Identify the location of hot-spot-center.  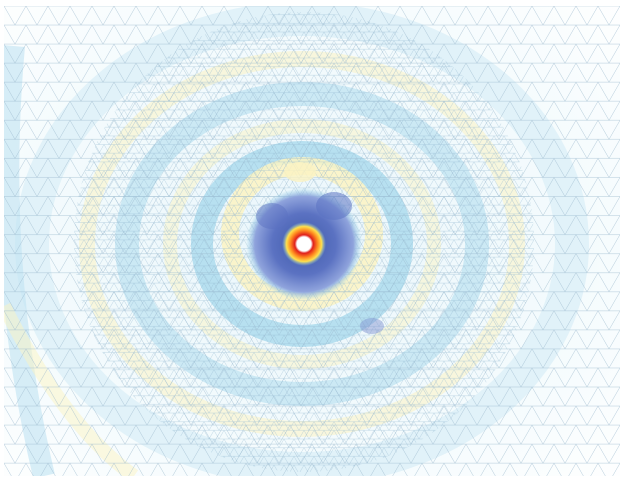
(304, 244).